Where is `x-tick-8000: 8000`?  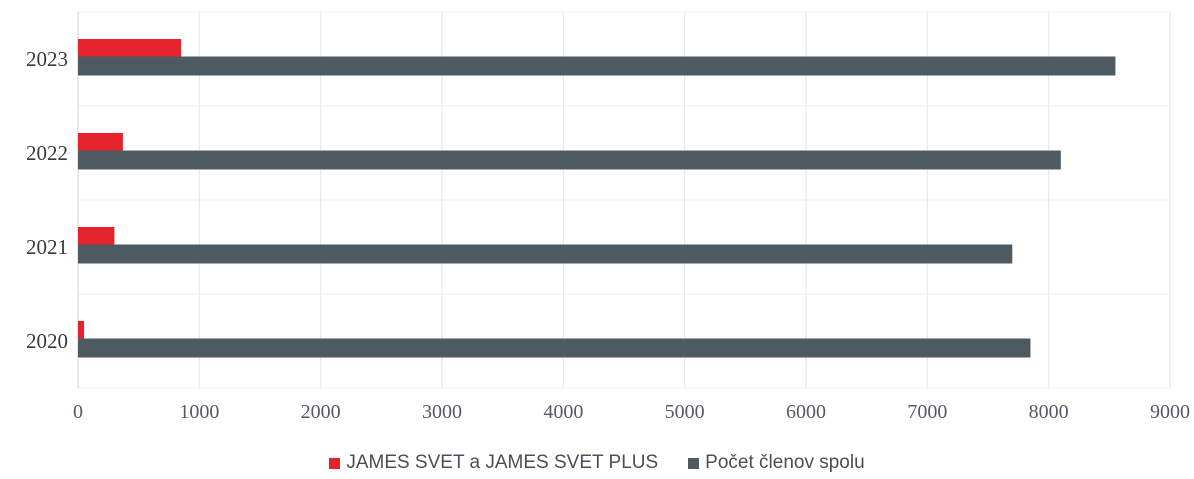 x-tick-8000: 8000 is located at coordinates (1049, 412).